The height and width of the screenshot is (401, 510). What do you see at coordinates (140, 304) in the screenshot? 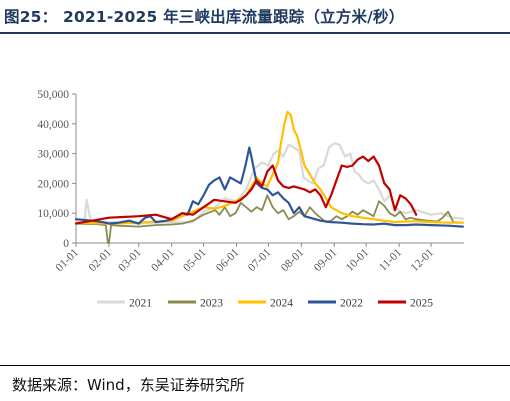
I see `legend-label-2021: 2021` at bounding box center [140, 304].